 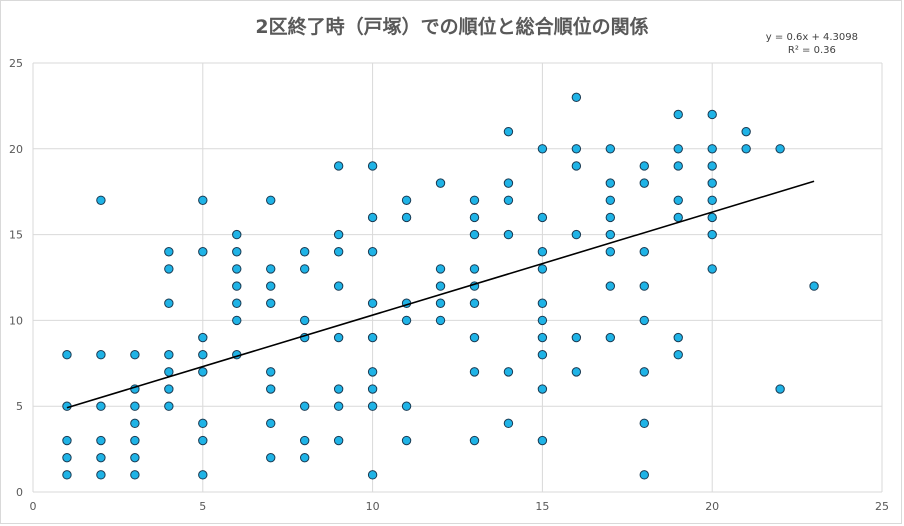 What do you see at coordinates (373, 506) in the screenshot?
I see `x-tick-label: 10` at bounding box center [373, 506].